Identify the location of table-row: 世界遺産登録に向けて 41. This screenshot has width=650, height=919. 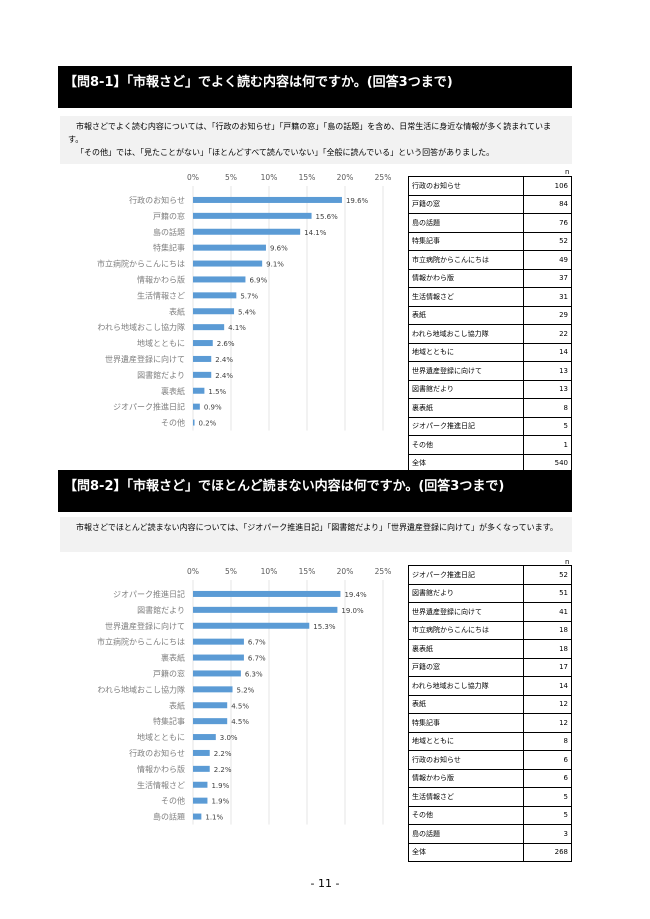
(490, 612).